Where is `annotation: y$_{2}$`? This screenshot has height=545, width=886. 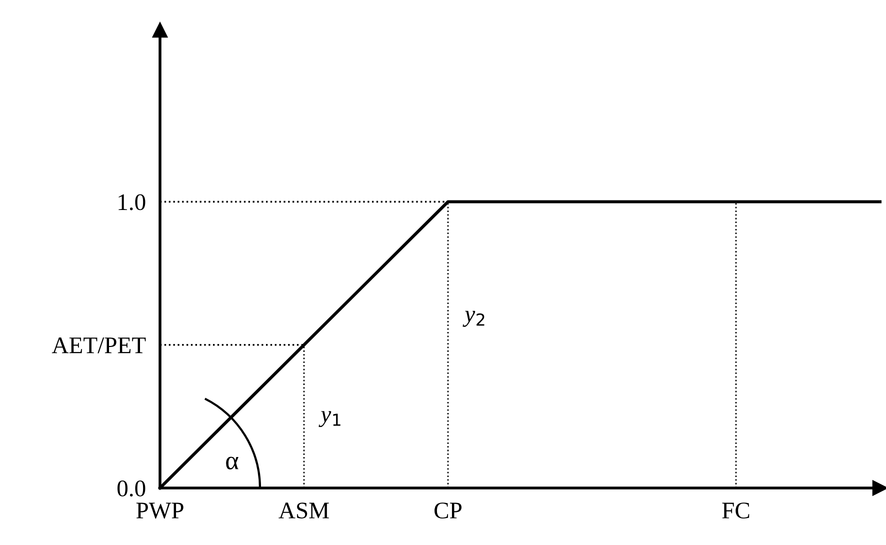
annotation: y$_{2}$ is located at coordinates (473, 318).